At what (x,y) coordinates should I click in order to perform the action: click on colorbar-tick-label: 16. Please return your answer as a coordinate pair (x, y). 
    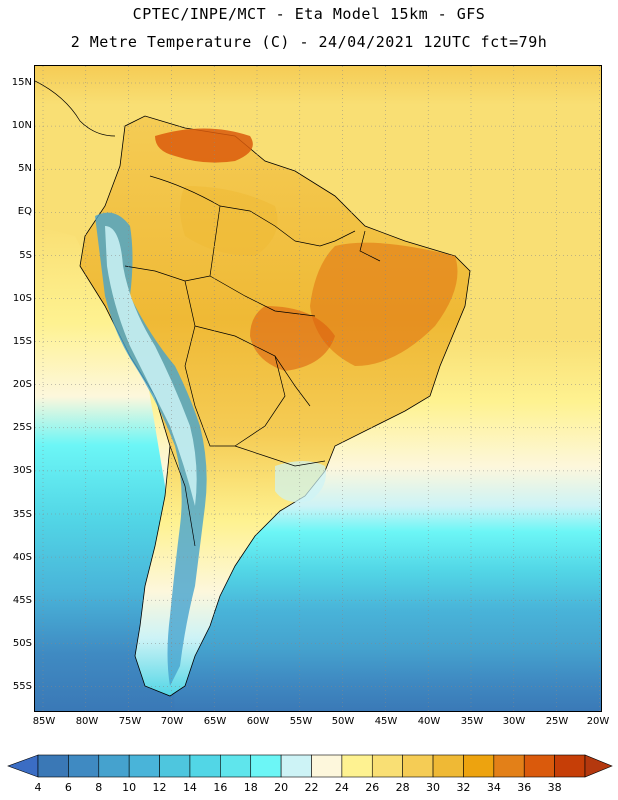
    Looking at the image, I should click on (220, 787).